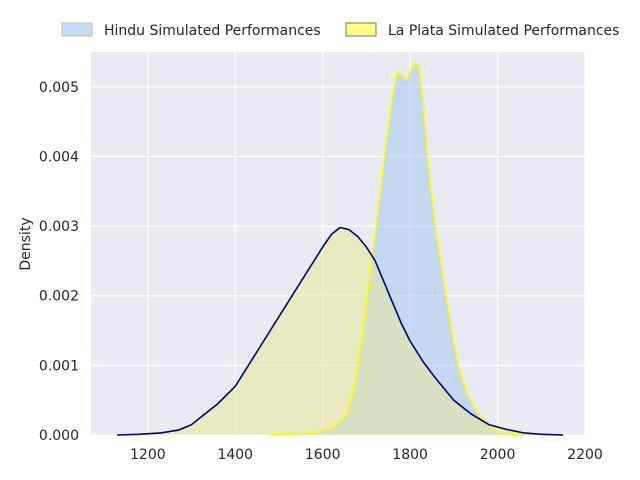  I want to click on x-tick-label: 2000, so click(498, 455).